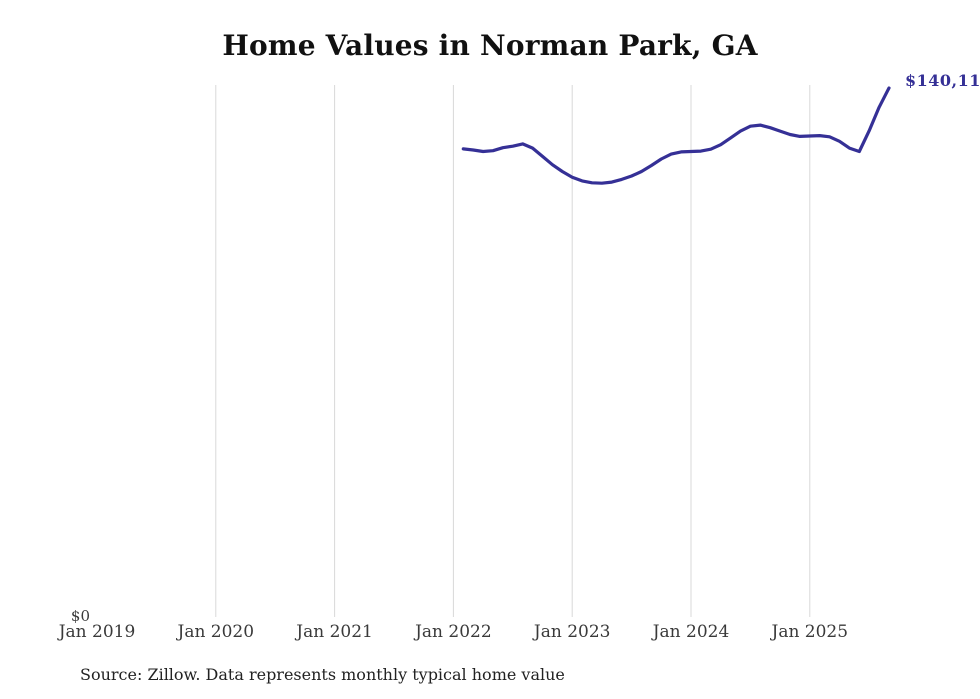 This screenshot has width=980, height=699. What do you see at coordinates (216, 632) in the screenshot?
I see `x-axis-label: Jan 2020` at bounding box center [216, 632].